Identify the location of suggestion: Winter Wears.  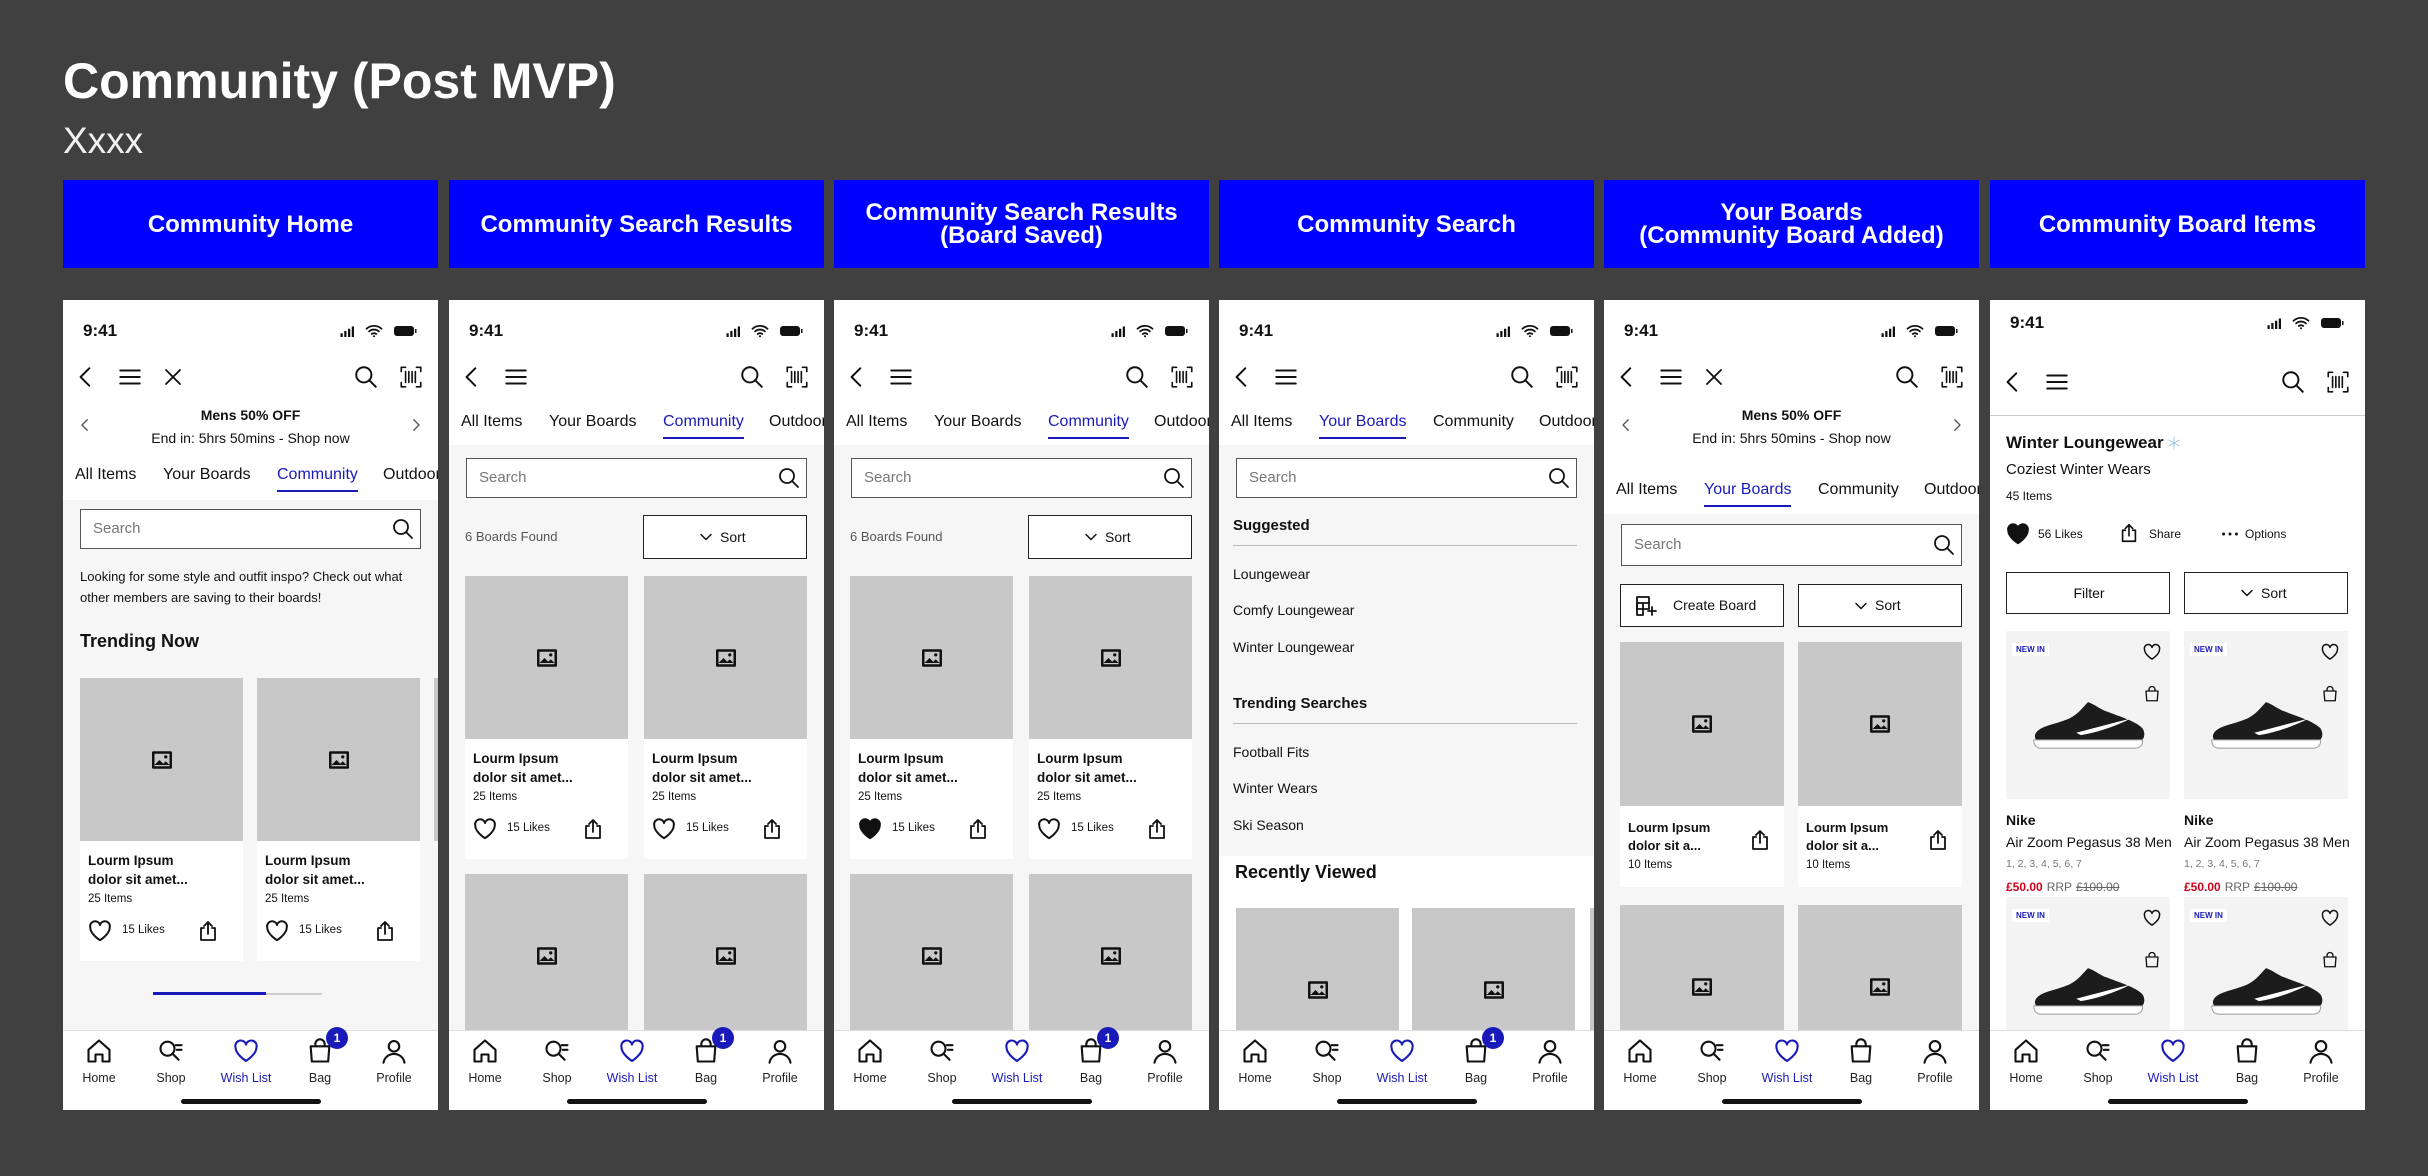
(1275, 788).